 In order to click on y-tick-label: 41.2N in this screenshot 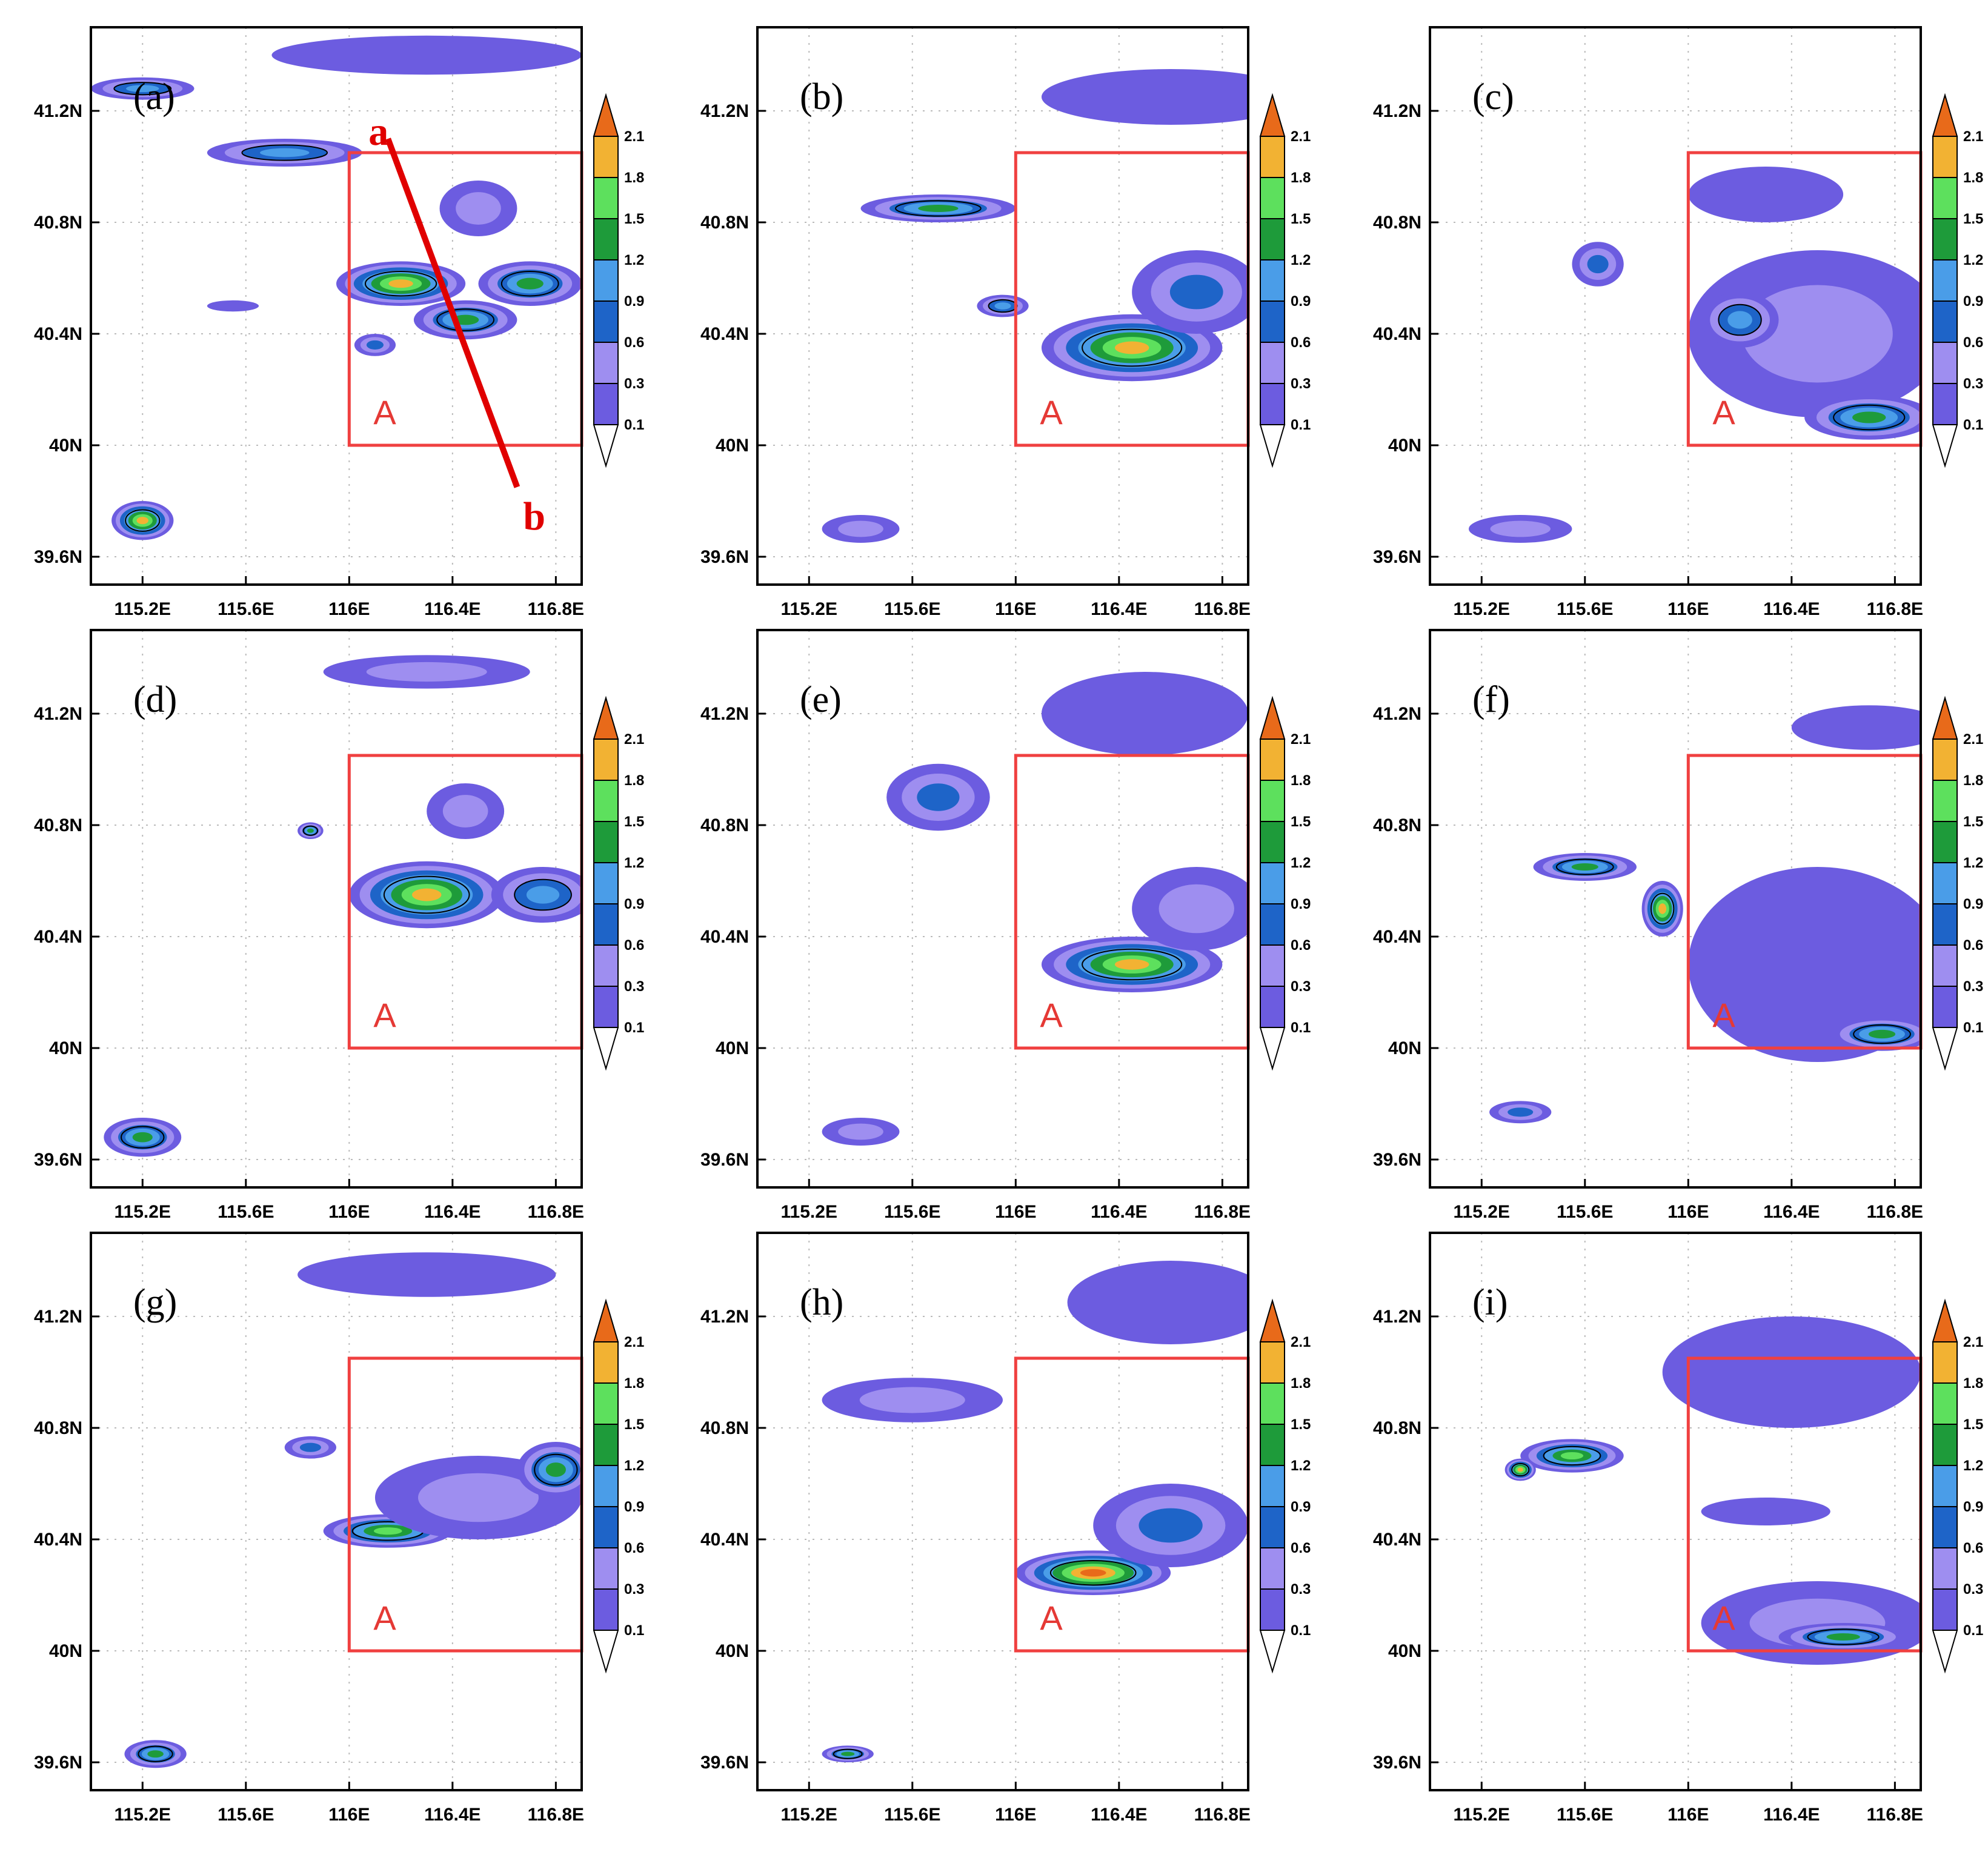, I will do `click(1397, 1317)`.